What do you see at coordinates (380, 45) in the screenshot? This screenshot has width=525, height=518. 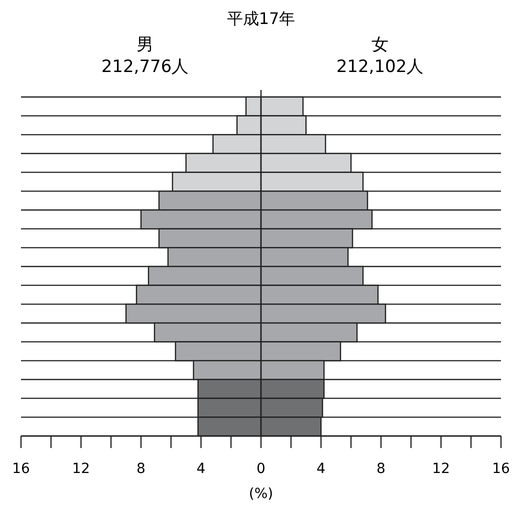 I see `text: 女` at bounding box center [380, 45].